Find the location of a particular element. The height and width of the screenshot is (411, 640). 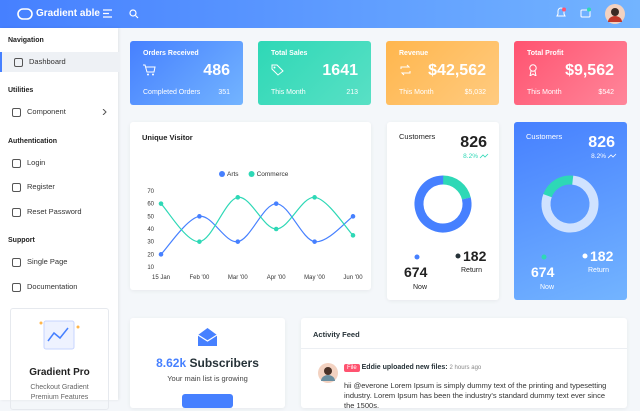

subscribe-button is located at coordinates (207, 401).